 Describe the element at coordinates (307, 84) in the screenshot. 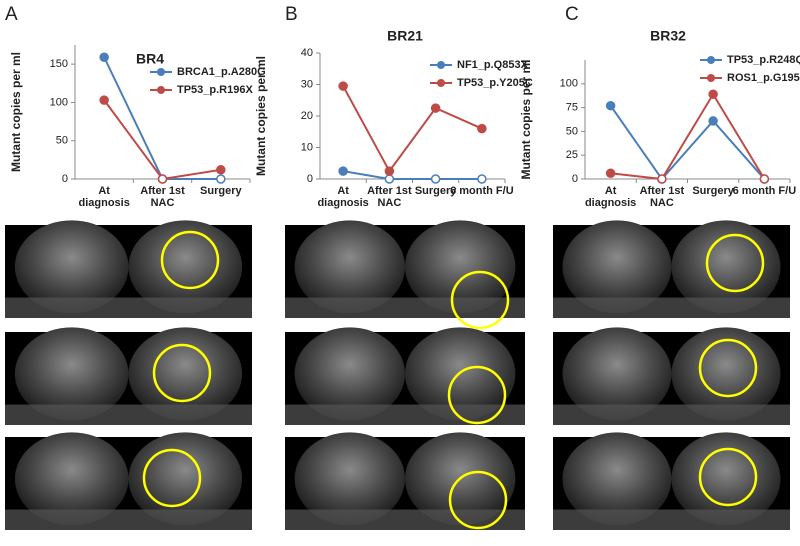

I see `y-tick-label: 30` at that location.